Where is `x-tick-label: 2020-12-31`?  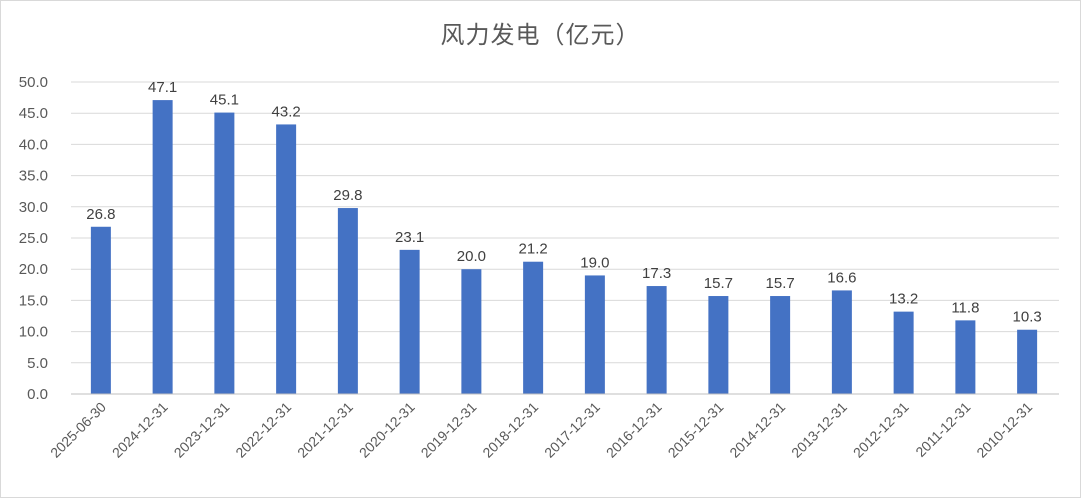
x-tick-label: 2020-12-31 is located at coordinates (387, 430).